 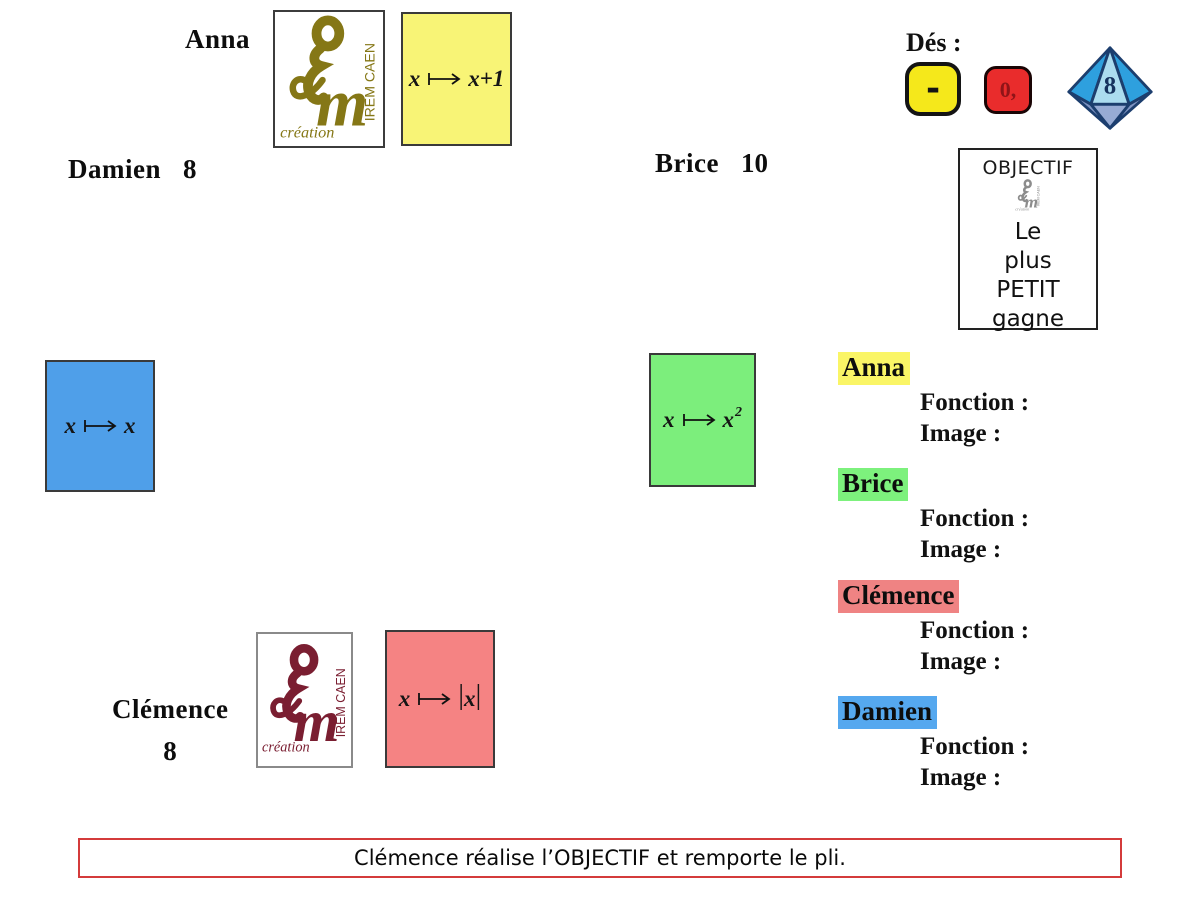 I want to click on objective-text: Le plus PETIT gagne, so click(x=1028, y=275).